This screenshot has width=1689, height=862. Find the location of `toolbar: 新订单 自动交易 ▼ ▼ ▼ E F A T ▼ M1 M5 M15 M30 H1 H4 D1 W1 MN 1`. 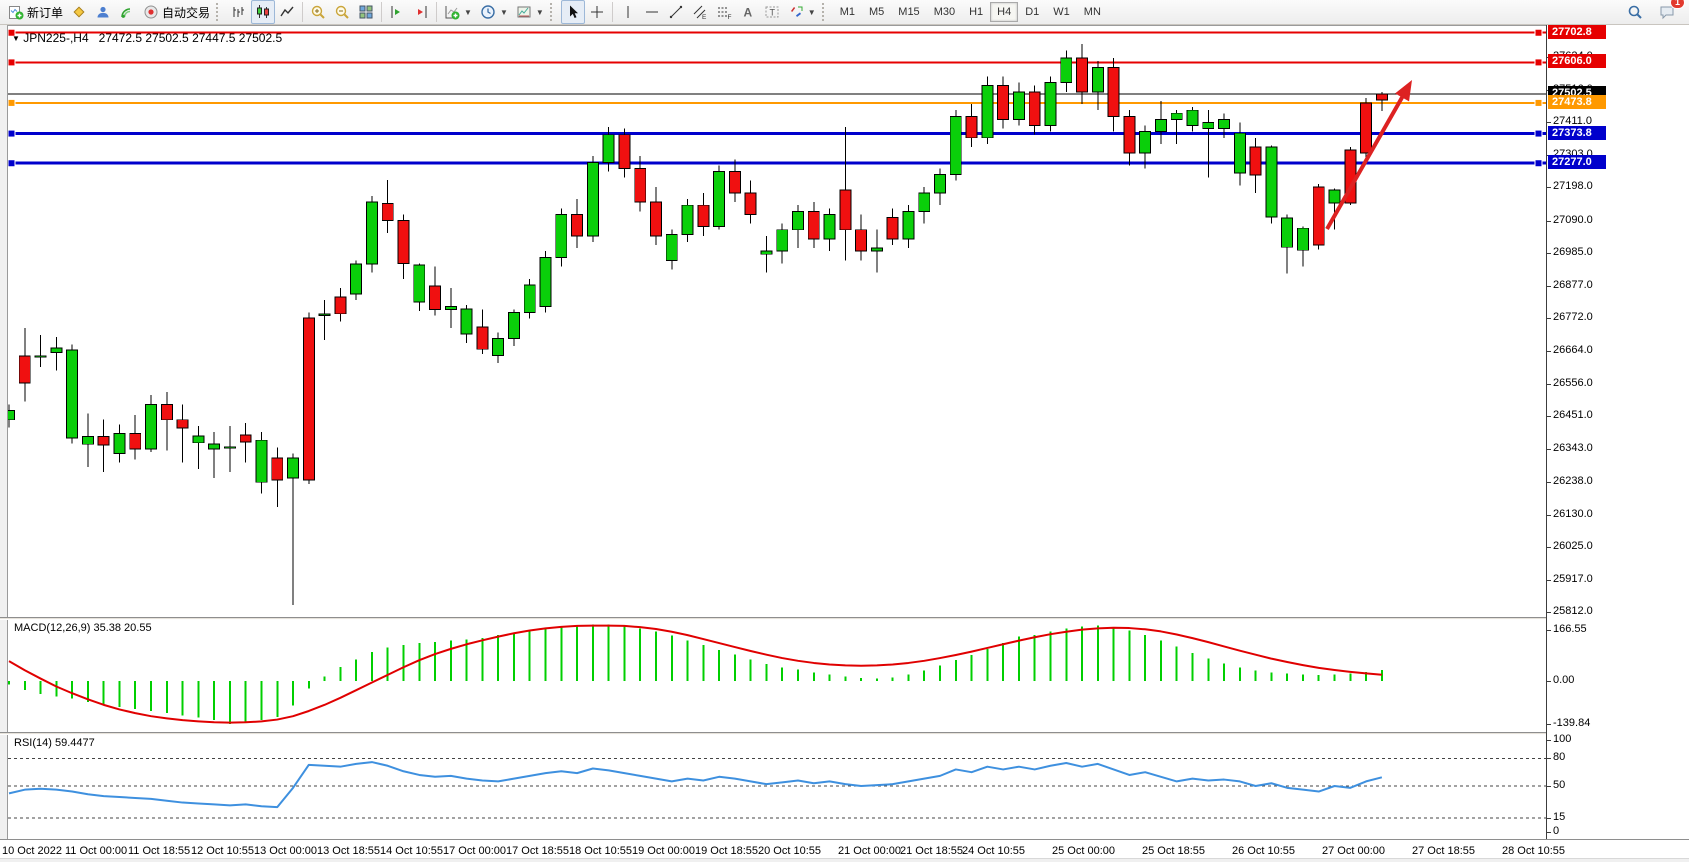

toolbar: 新订单 自动交易 ▼ ▼ ▼ E F A T ▼ M1 M5 M15 M30 H1 H4 D1 W1 MN 1 is located at coordinates (844, 12).